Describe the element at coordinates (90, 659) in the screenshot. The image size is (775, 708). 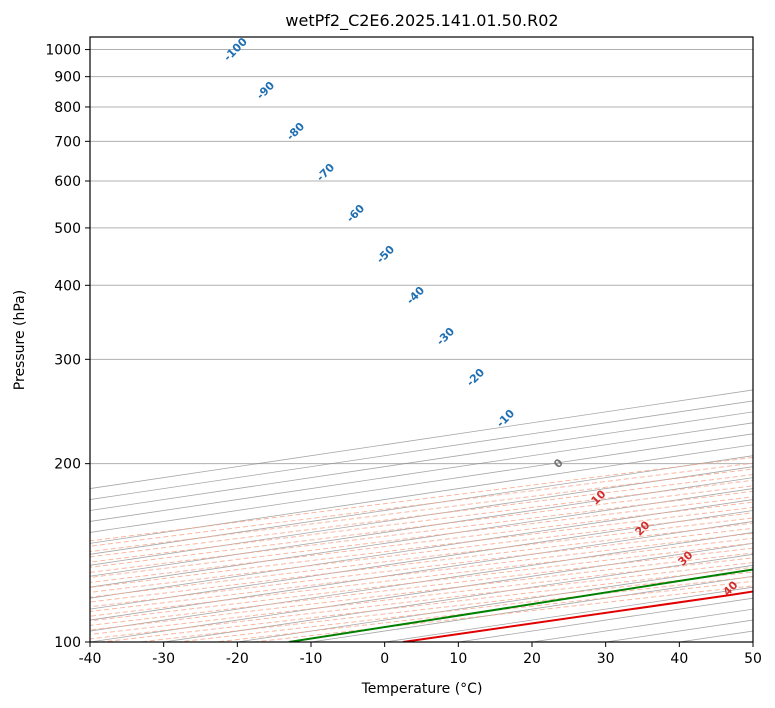
I see `x-tick-label: -40` at that location.